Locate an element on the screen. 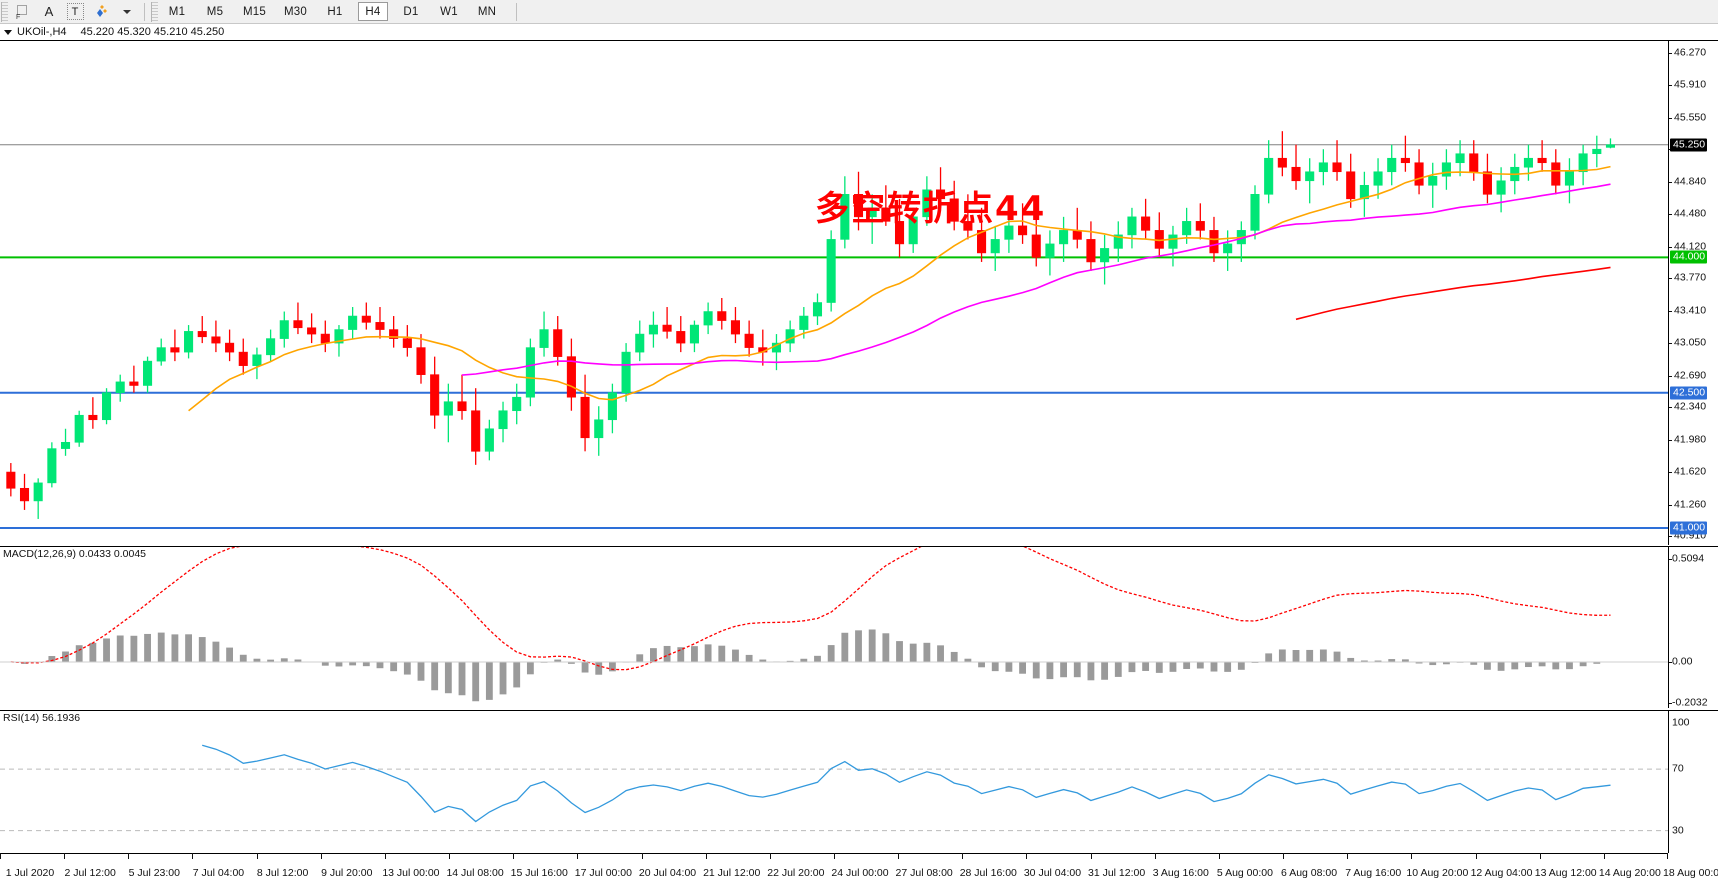 Image resolution: width=1718 pixels, height=892 pixels. text-label-icon: A is located at coordinates (49, 12).